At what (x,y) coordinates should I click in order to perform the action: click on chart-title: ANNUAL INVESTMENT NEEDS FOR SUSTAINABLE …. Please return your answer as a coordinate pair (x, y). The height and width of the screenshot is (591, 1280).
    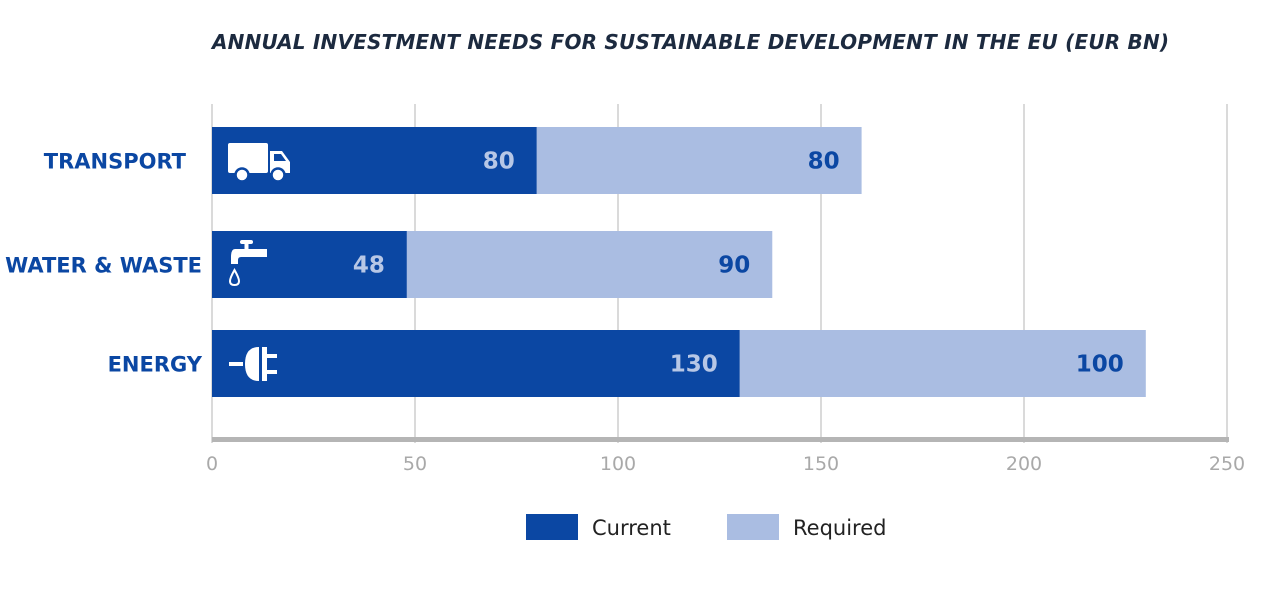
    Looking at the image, I should click on (691, 42).